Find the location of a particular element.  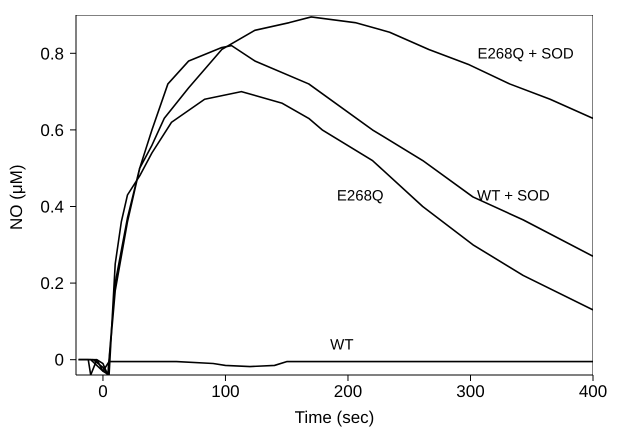

x-axis-title: Time (sec) is located at coordinates (334, 417).